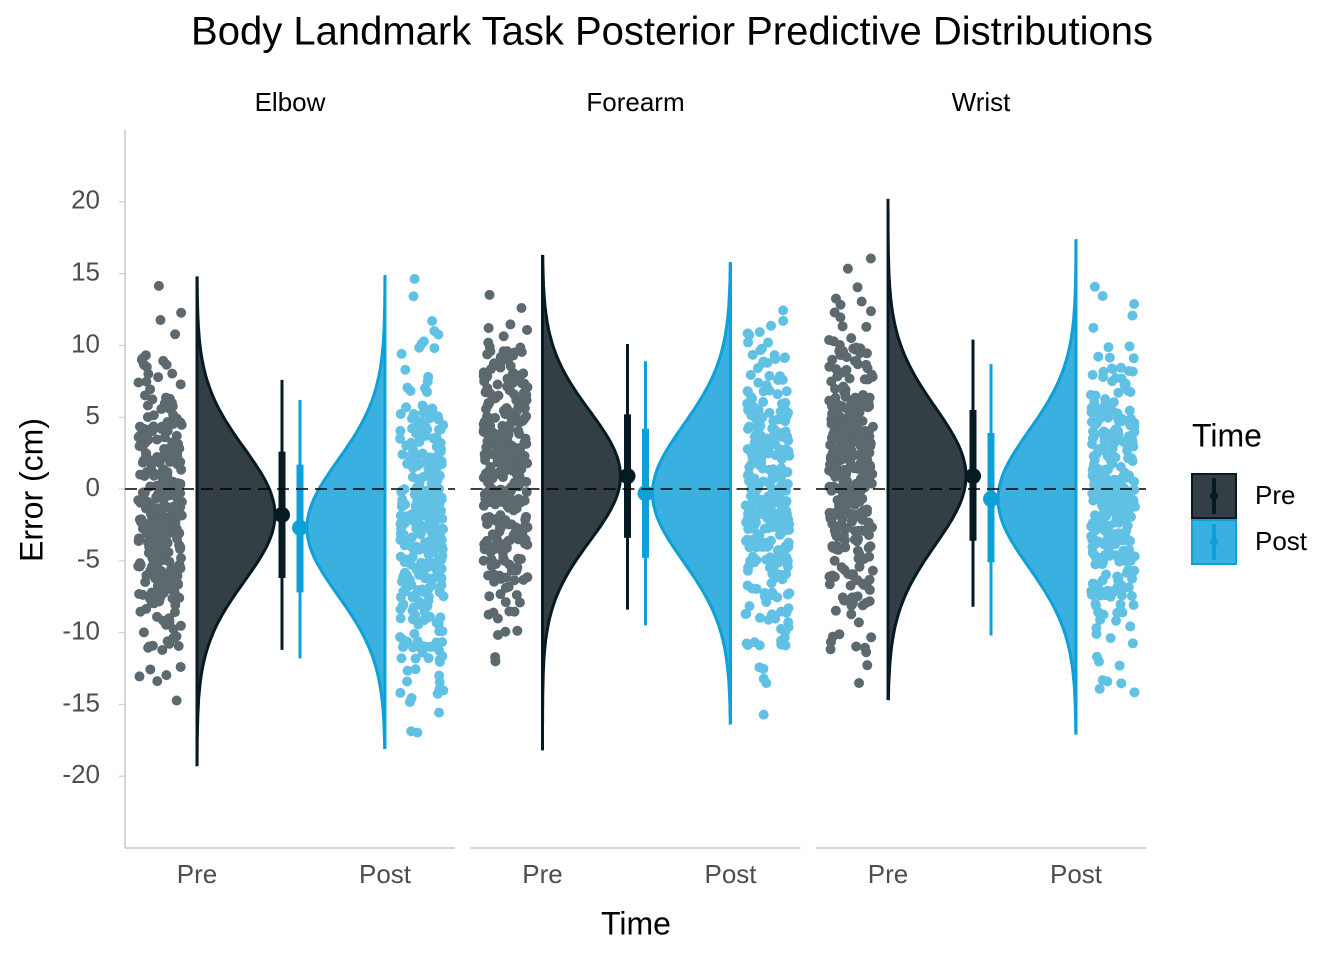 The image size is (1344, 960). What do you see at coordinates (93, 415) in the screenshot?
I see `y-tick-label: 5` at bounding box center [93, 415].